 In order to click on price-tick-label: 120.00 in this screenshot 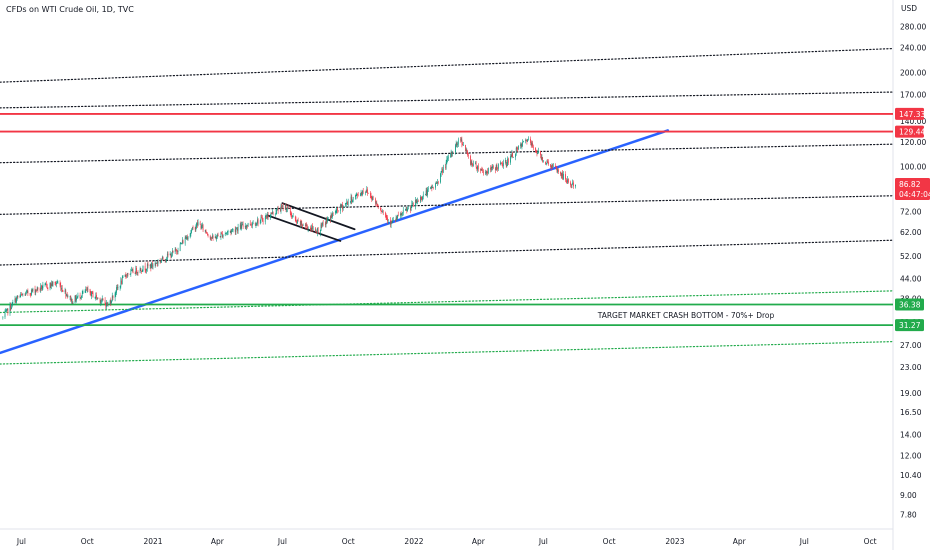, I will do `click(913, 142)`.